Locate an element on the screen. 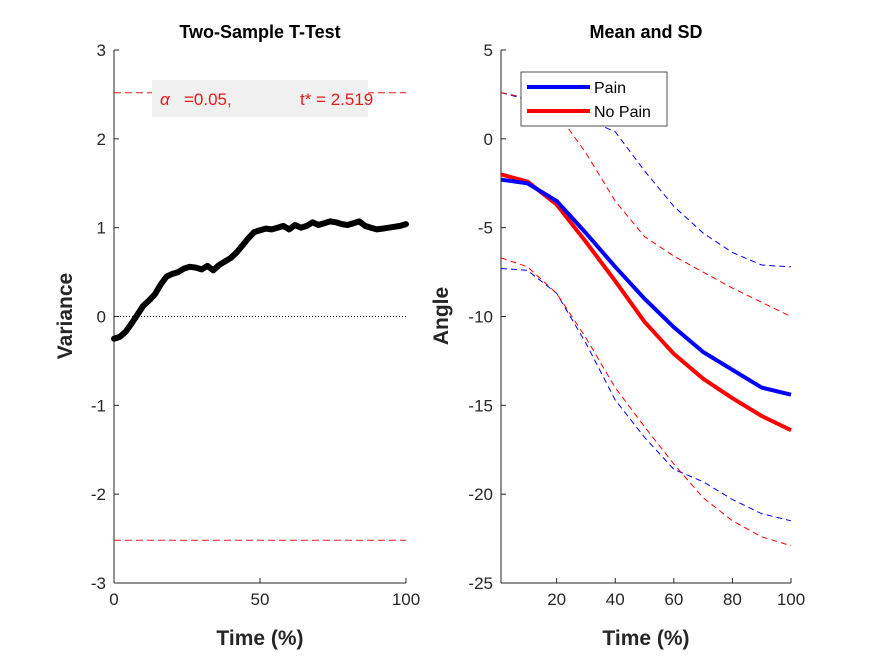 The height and width of the screenshot is (656, 875). ttest-xlabel: Time (%) is located at coordinates (259, 638).